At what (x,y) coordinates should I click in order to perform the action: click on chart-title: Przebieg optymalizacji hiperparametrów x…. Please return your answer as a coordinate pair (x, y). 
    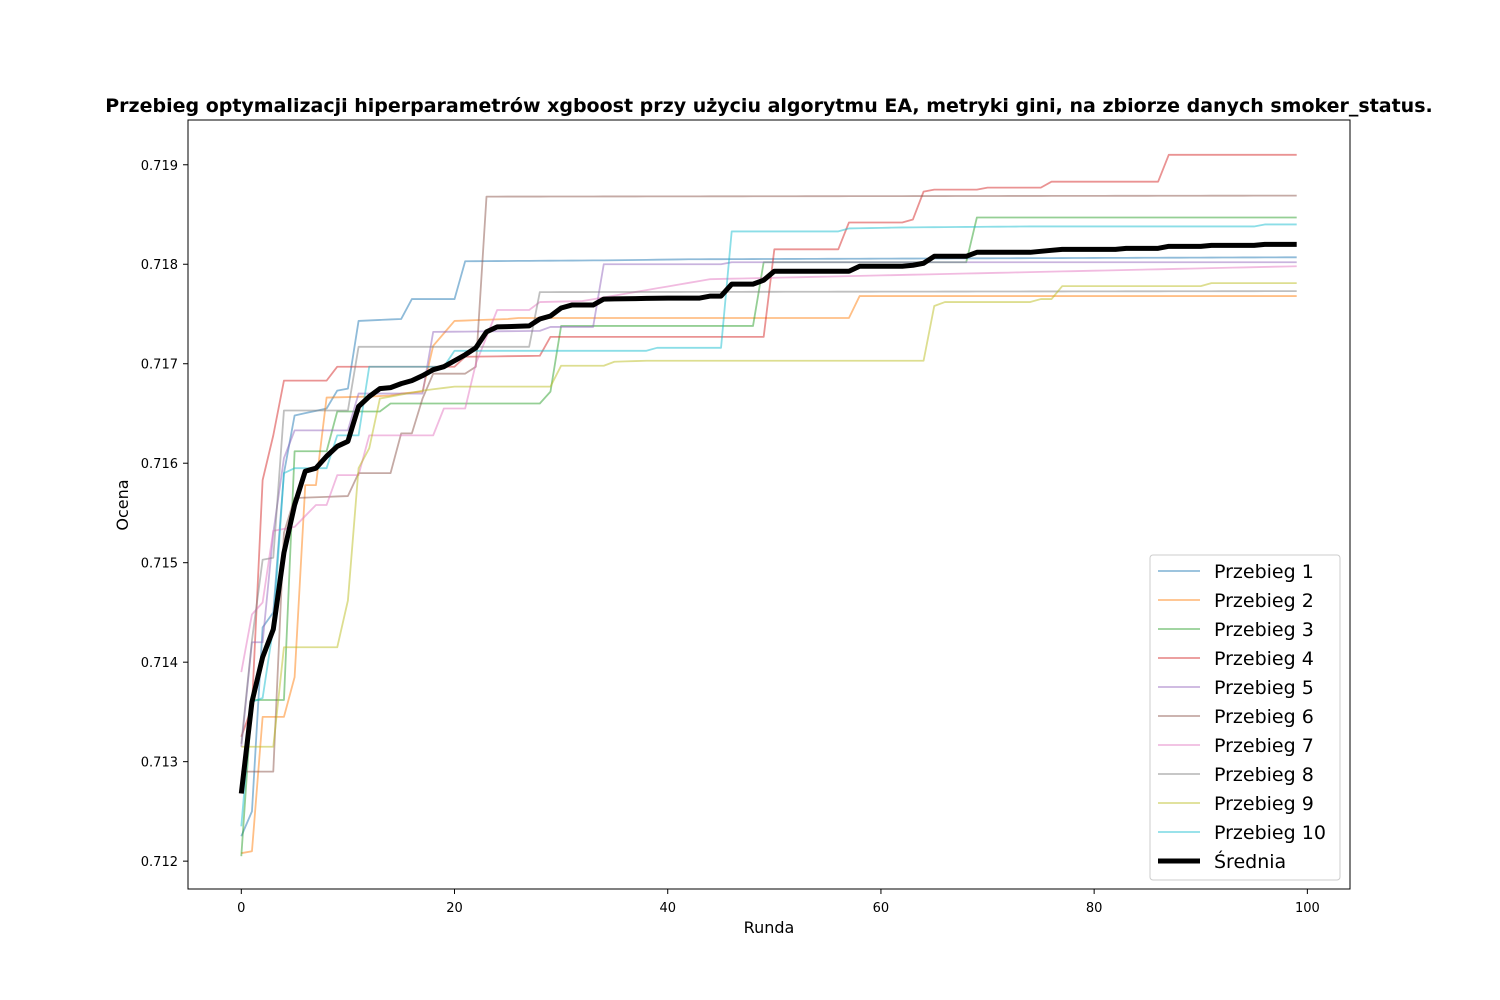
    Looking at the image, I should click on (769, 106).